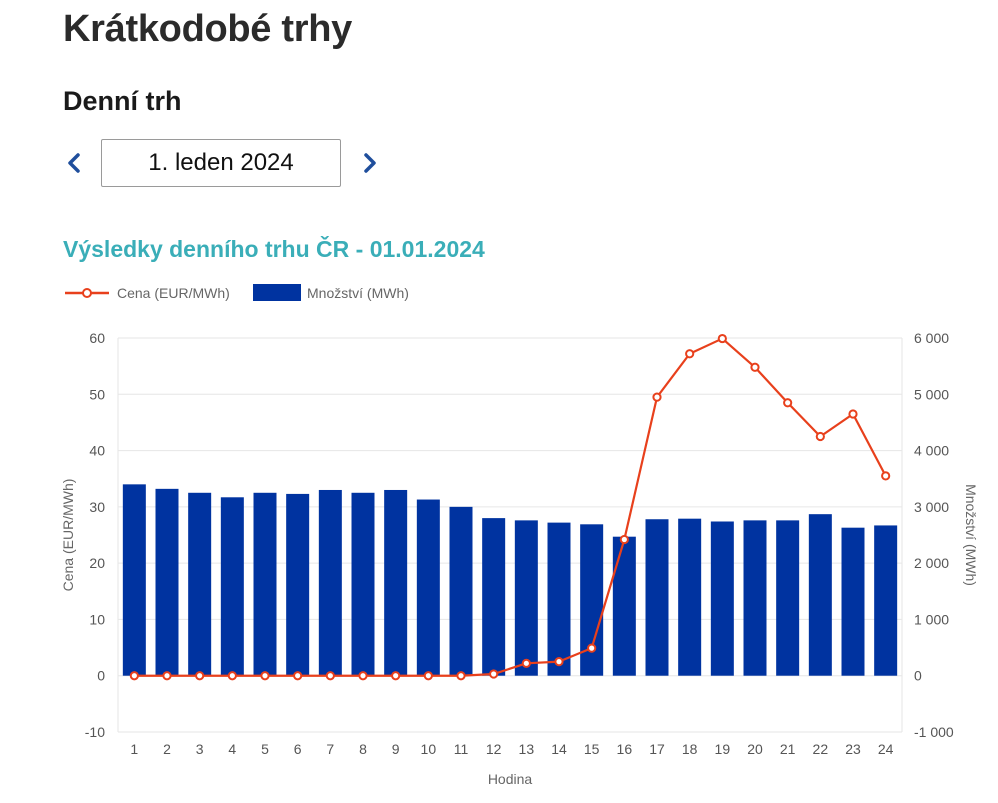  What do you see at coordinates (134, 749) in the screenshot?
I see `x-tick-label: 1` at bounding box center [134, 749].